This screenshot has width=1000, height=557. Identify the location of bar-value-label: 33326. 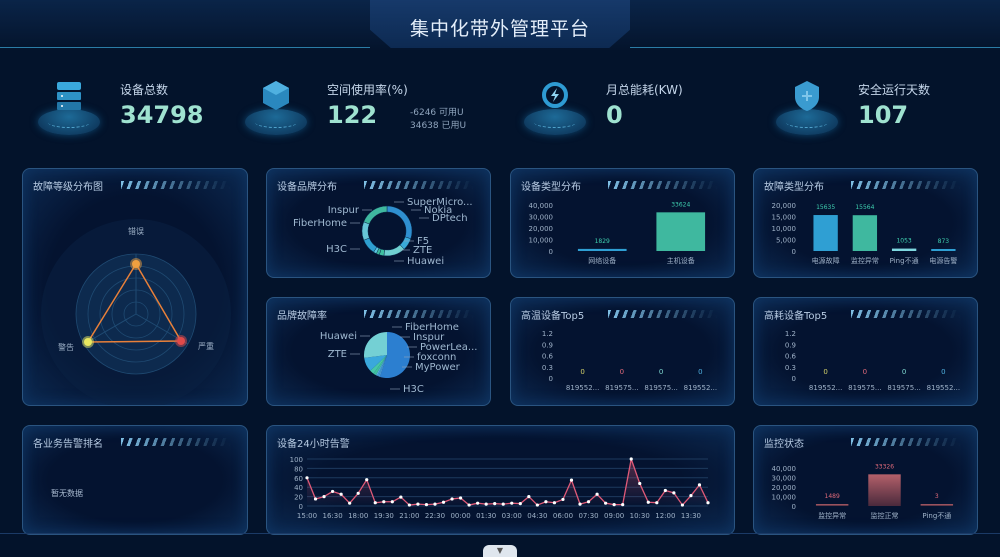
(884, 466).